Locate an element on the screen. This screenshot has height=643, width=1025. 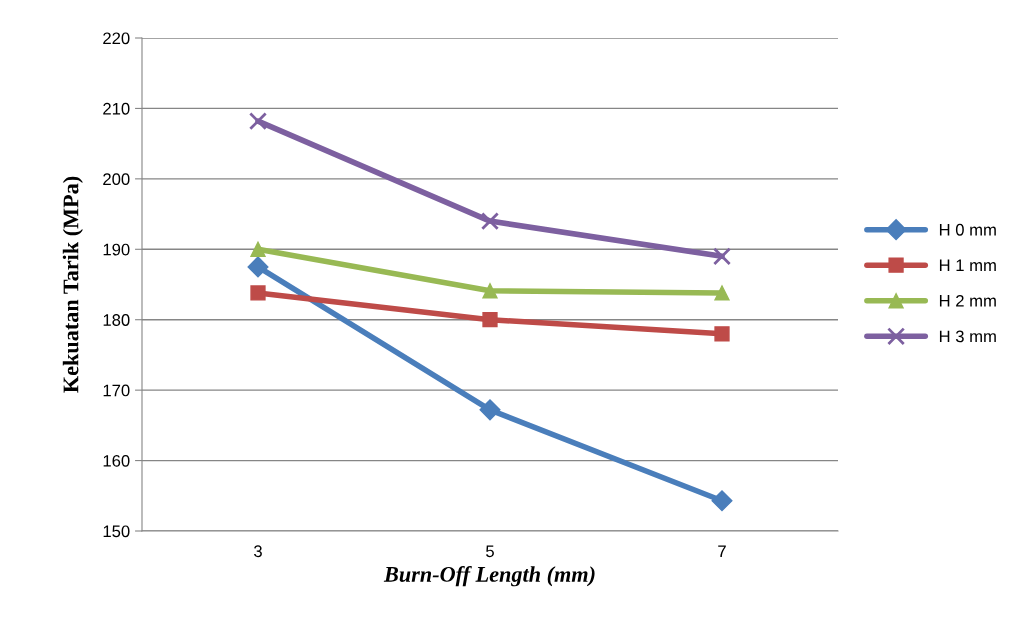
x-tick-label: 3 is located at coordinates (258, 551).